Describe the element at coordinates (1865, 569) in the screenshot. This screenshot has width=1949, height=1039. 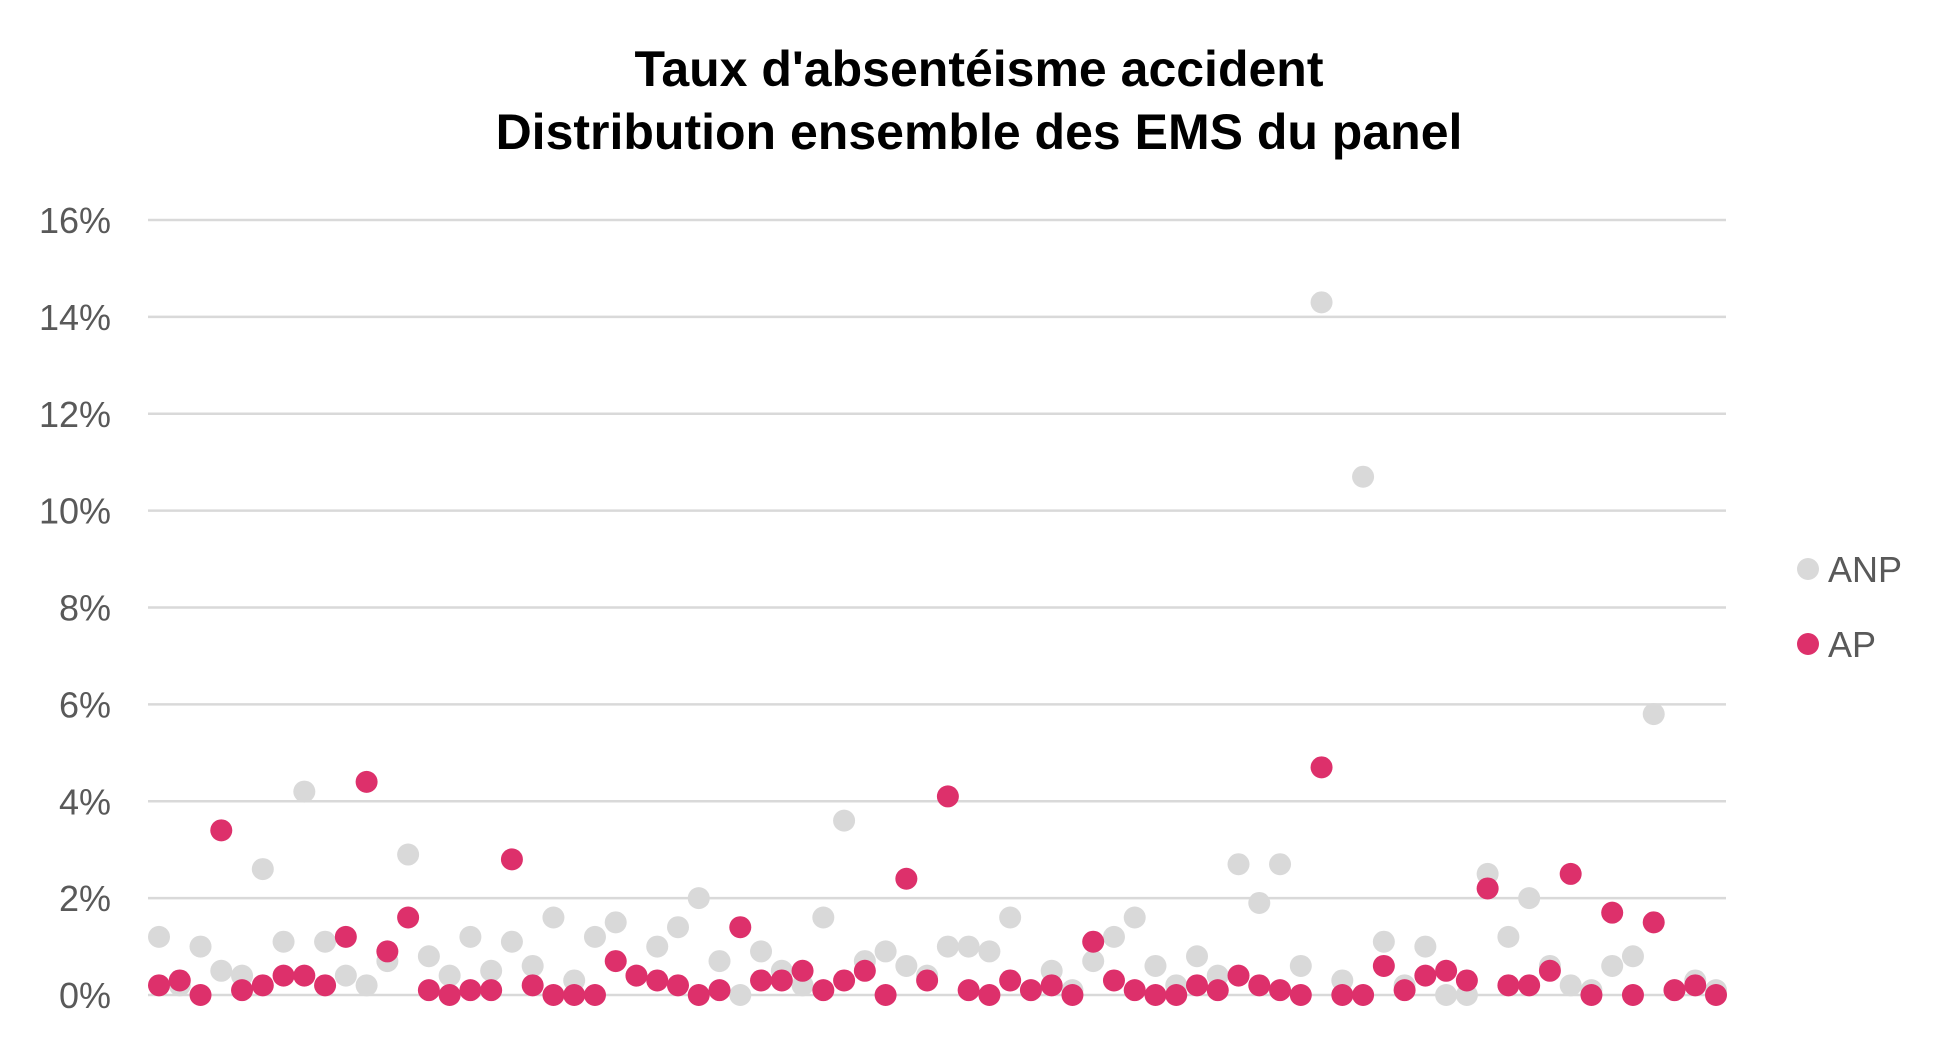
I see `legend-label-anp: ANP` at that location.